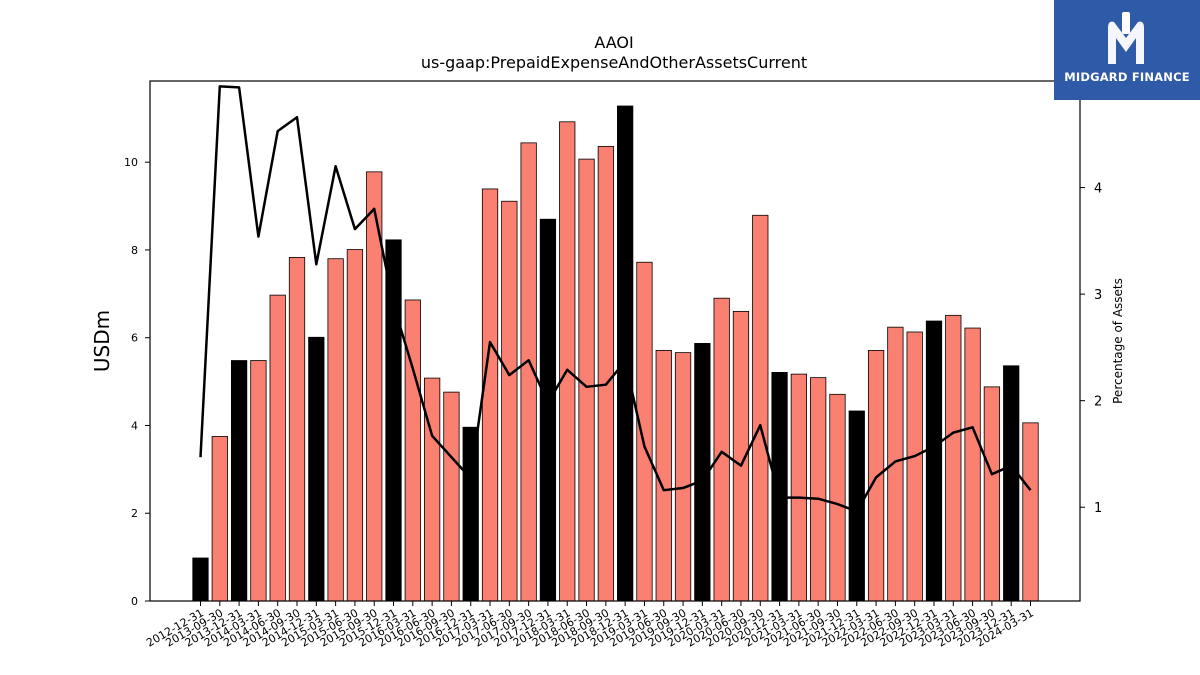 The image size is (1200, 675). What do you see at coordinates (131, 162) in the screenshot?
I see `y-tick-label: 10` at bounding box center [131, 162].